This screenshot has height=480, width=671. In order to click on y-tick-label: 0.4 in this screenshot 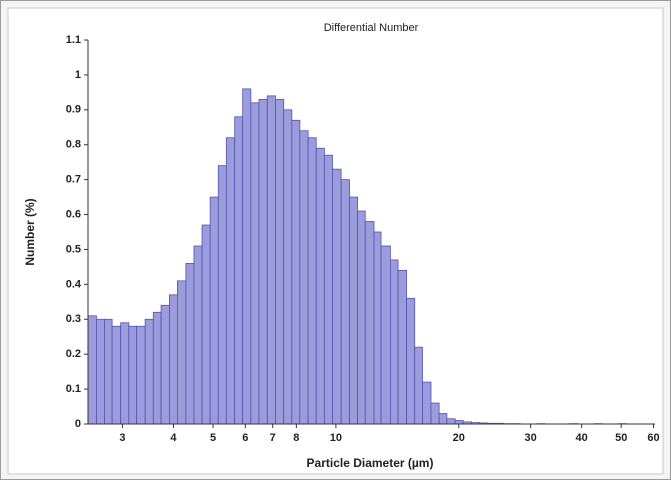, I will do `click(74, 284)`.